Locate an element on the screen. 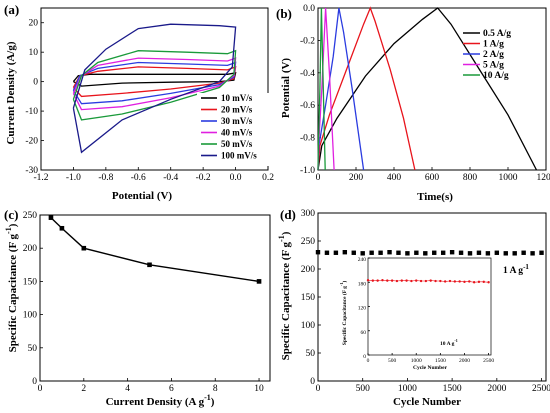 This screenshot has height=413, width=550. panel-a-label: (a) is located at coordinates (11, 9).